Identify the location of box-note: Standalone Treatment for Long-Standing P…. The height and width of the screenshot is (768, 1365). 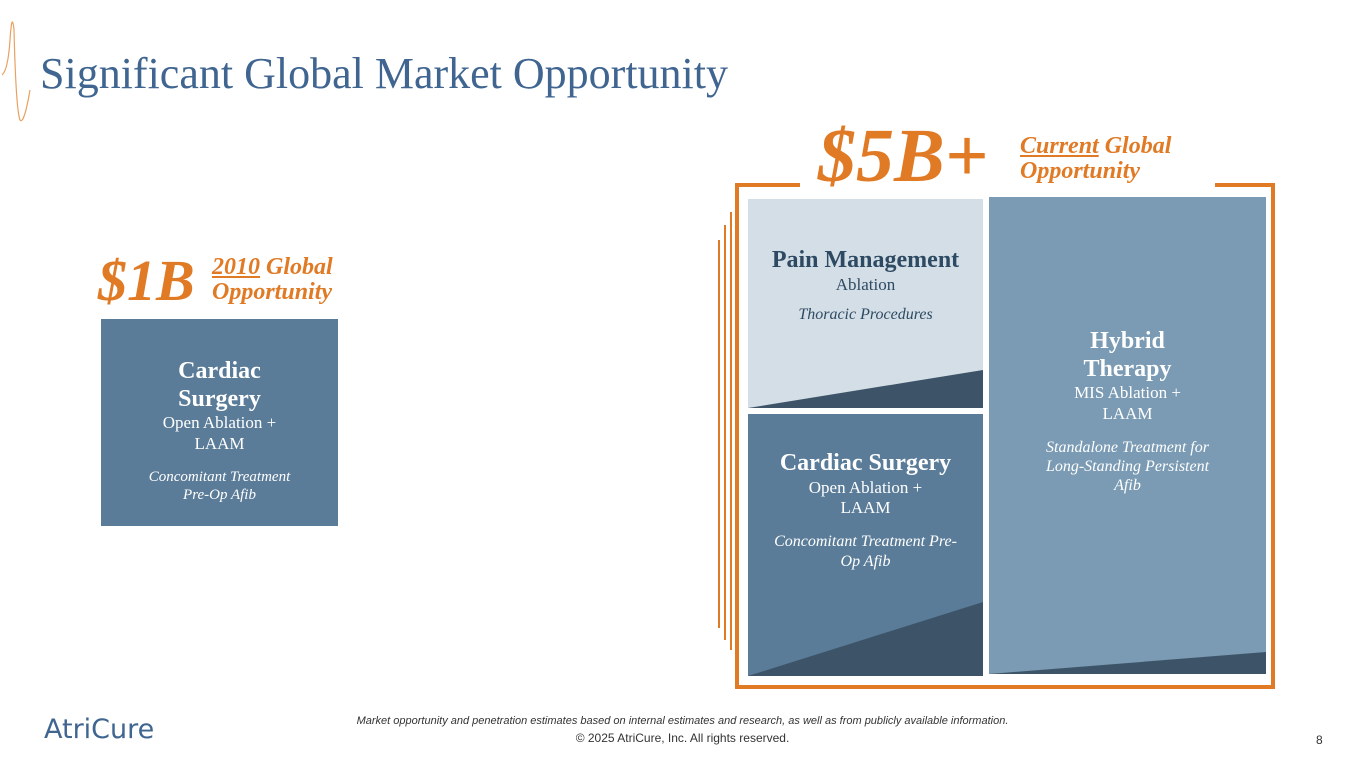
(1127, 466).